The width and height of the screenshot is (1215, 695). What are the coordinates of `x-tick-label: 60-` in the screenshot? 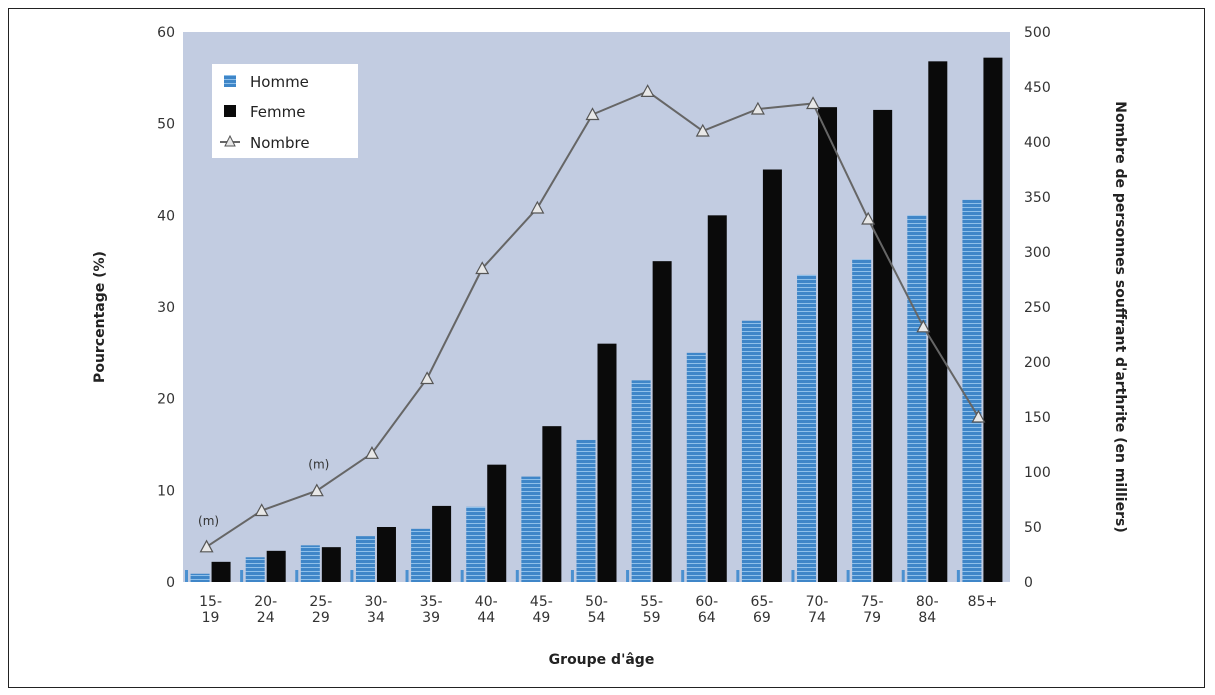 It's located at (706, 602).